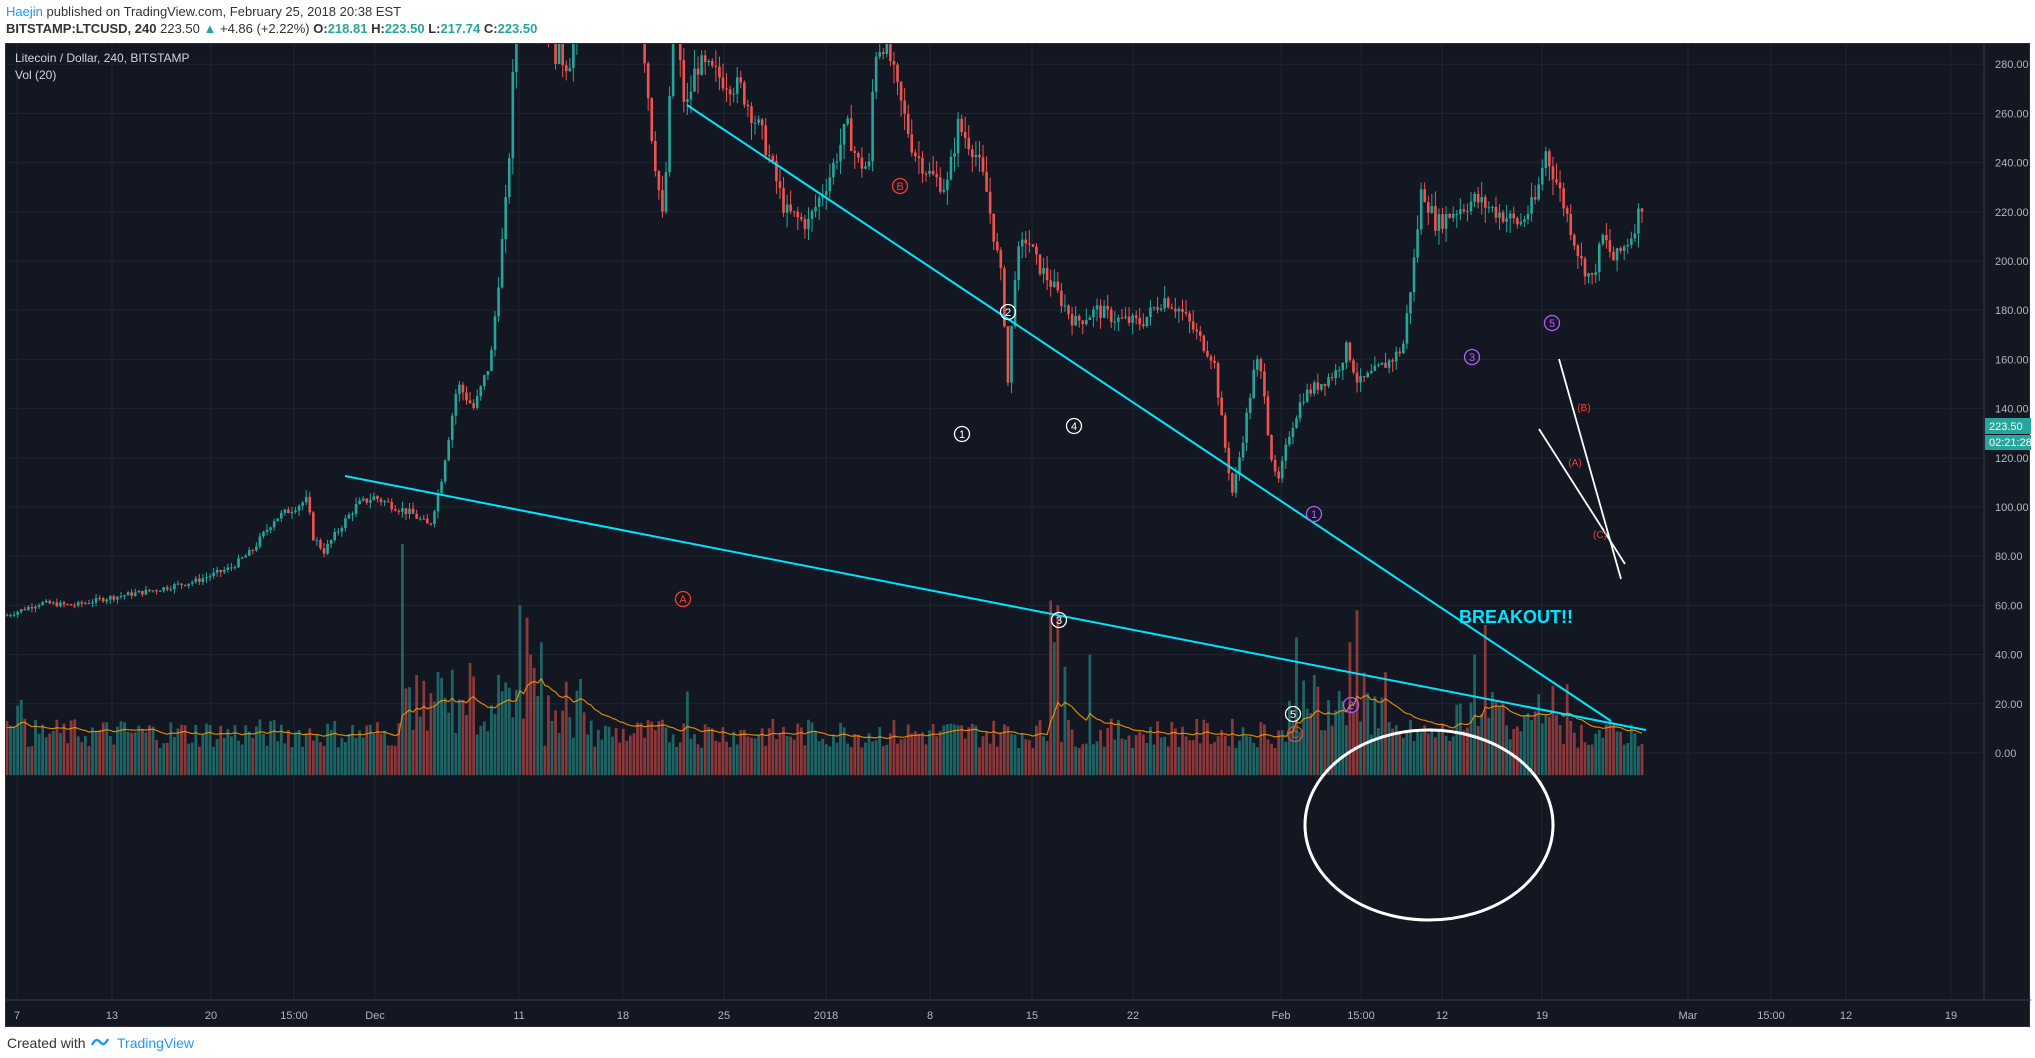 The width and height of the screenshot is (2035, 1058). Describe the element at coordinates (100, 1042) in the screenshot. I see `tradingview-logo-icon` at that location.